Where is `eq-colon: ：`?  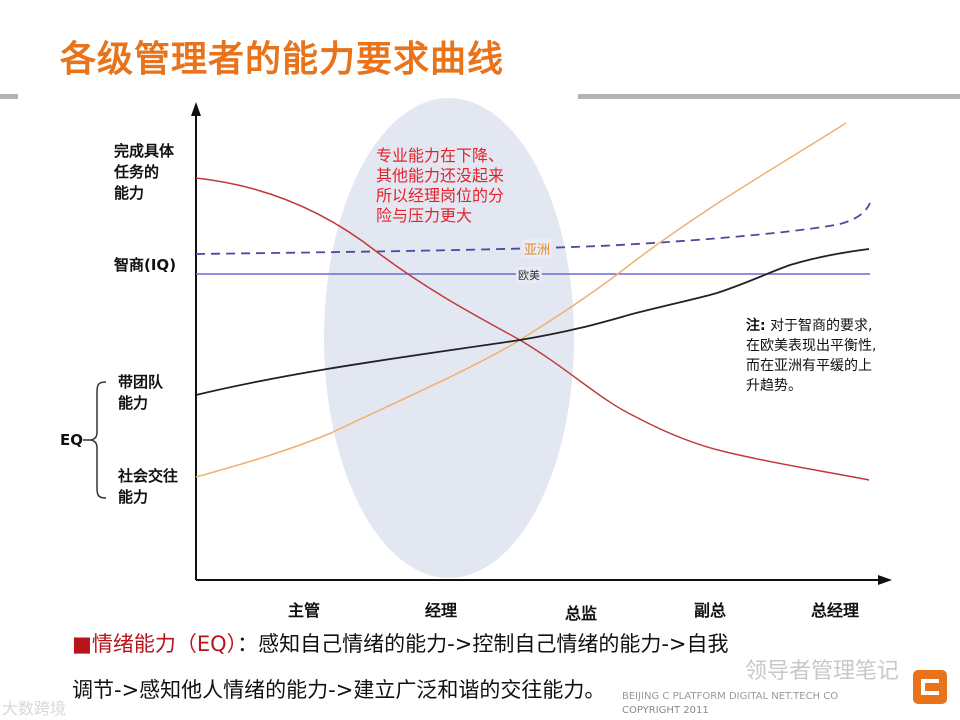 eq-colon: ： is located at coordinates (248, 644).